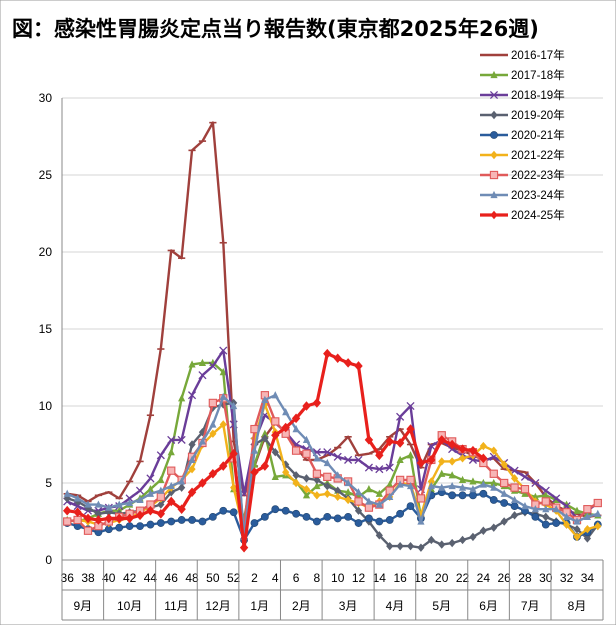 This screenshot has height=625, width=616. What do you see at coordinates (234, 578) in the screenshot?
I see `x-tick-label: 52` at bounding box center [234, 578].